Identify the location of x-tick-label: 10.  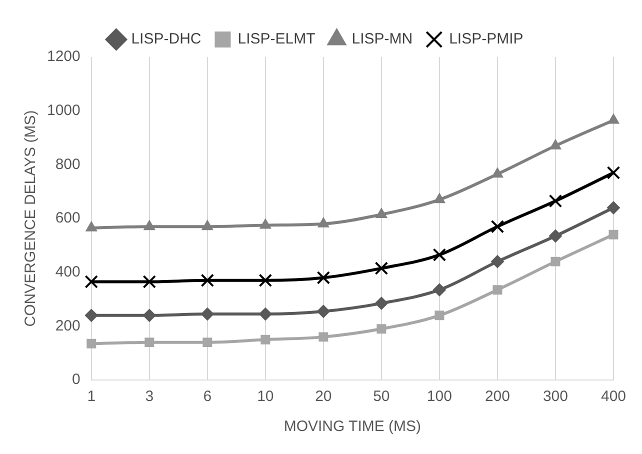
(265, 397).